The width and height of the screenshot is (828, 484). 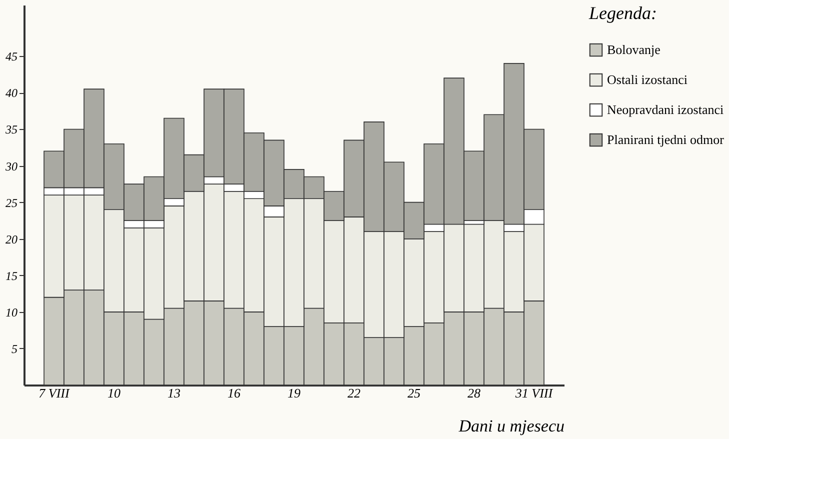 I want to click on y-tick-label: 5, so click(x=15, y=349).